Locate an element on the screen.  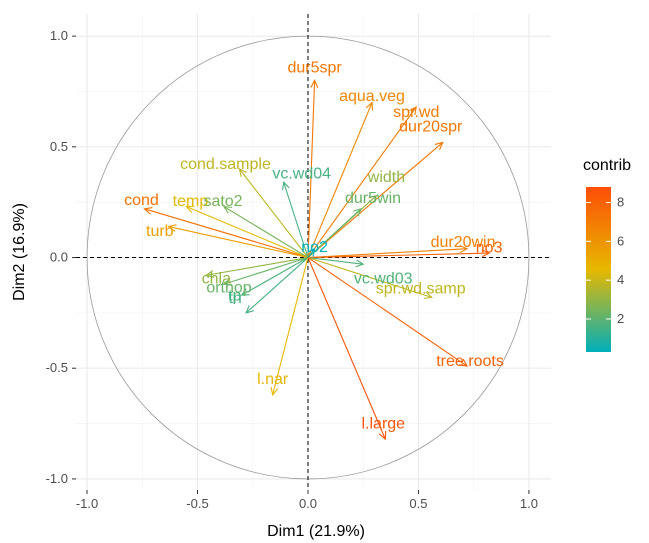
arrowhead-chla is located at coordinates (210, 274).